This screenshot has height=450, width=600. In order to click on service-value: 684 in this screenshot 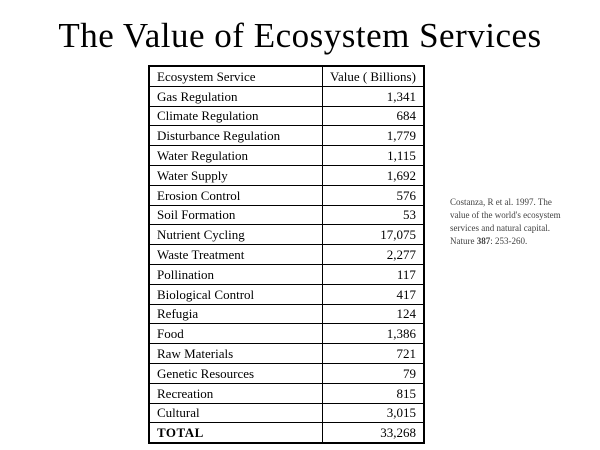, I will do `click(373, 116)`.